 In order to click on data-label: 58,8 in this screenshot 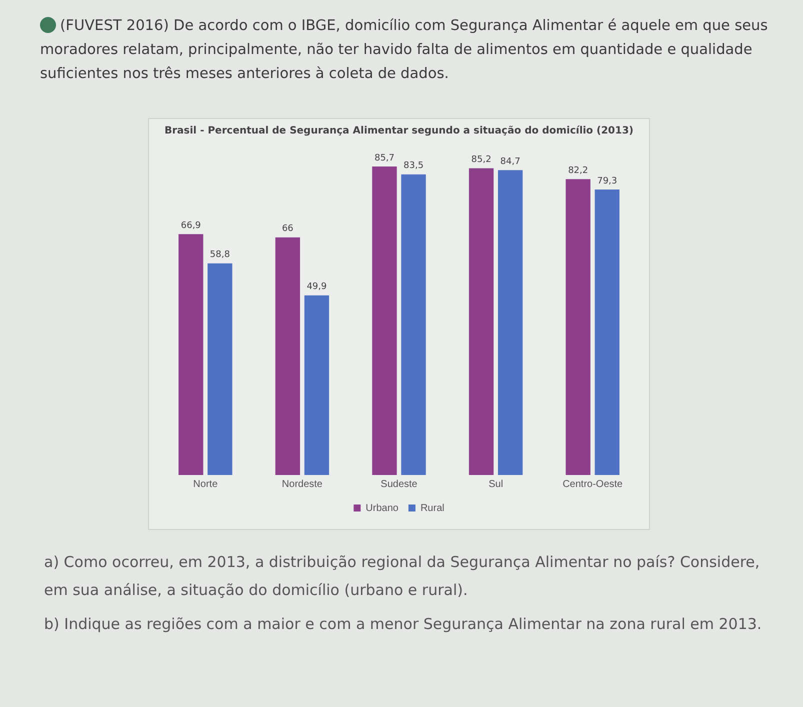, I will do `click(220, 255)`.